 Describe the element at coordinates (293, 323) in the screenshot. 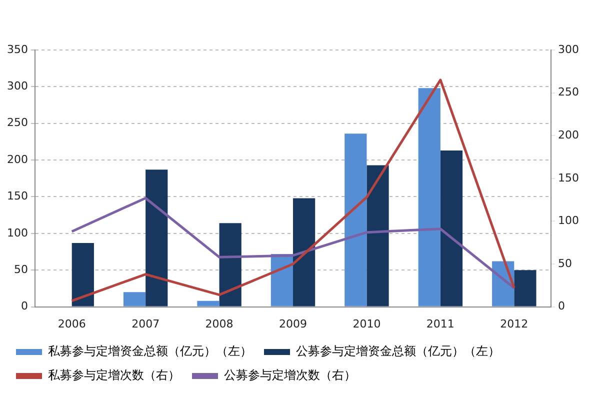

I see `x-tick-label: 2009` at that location.